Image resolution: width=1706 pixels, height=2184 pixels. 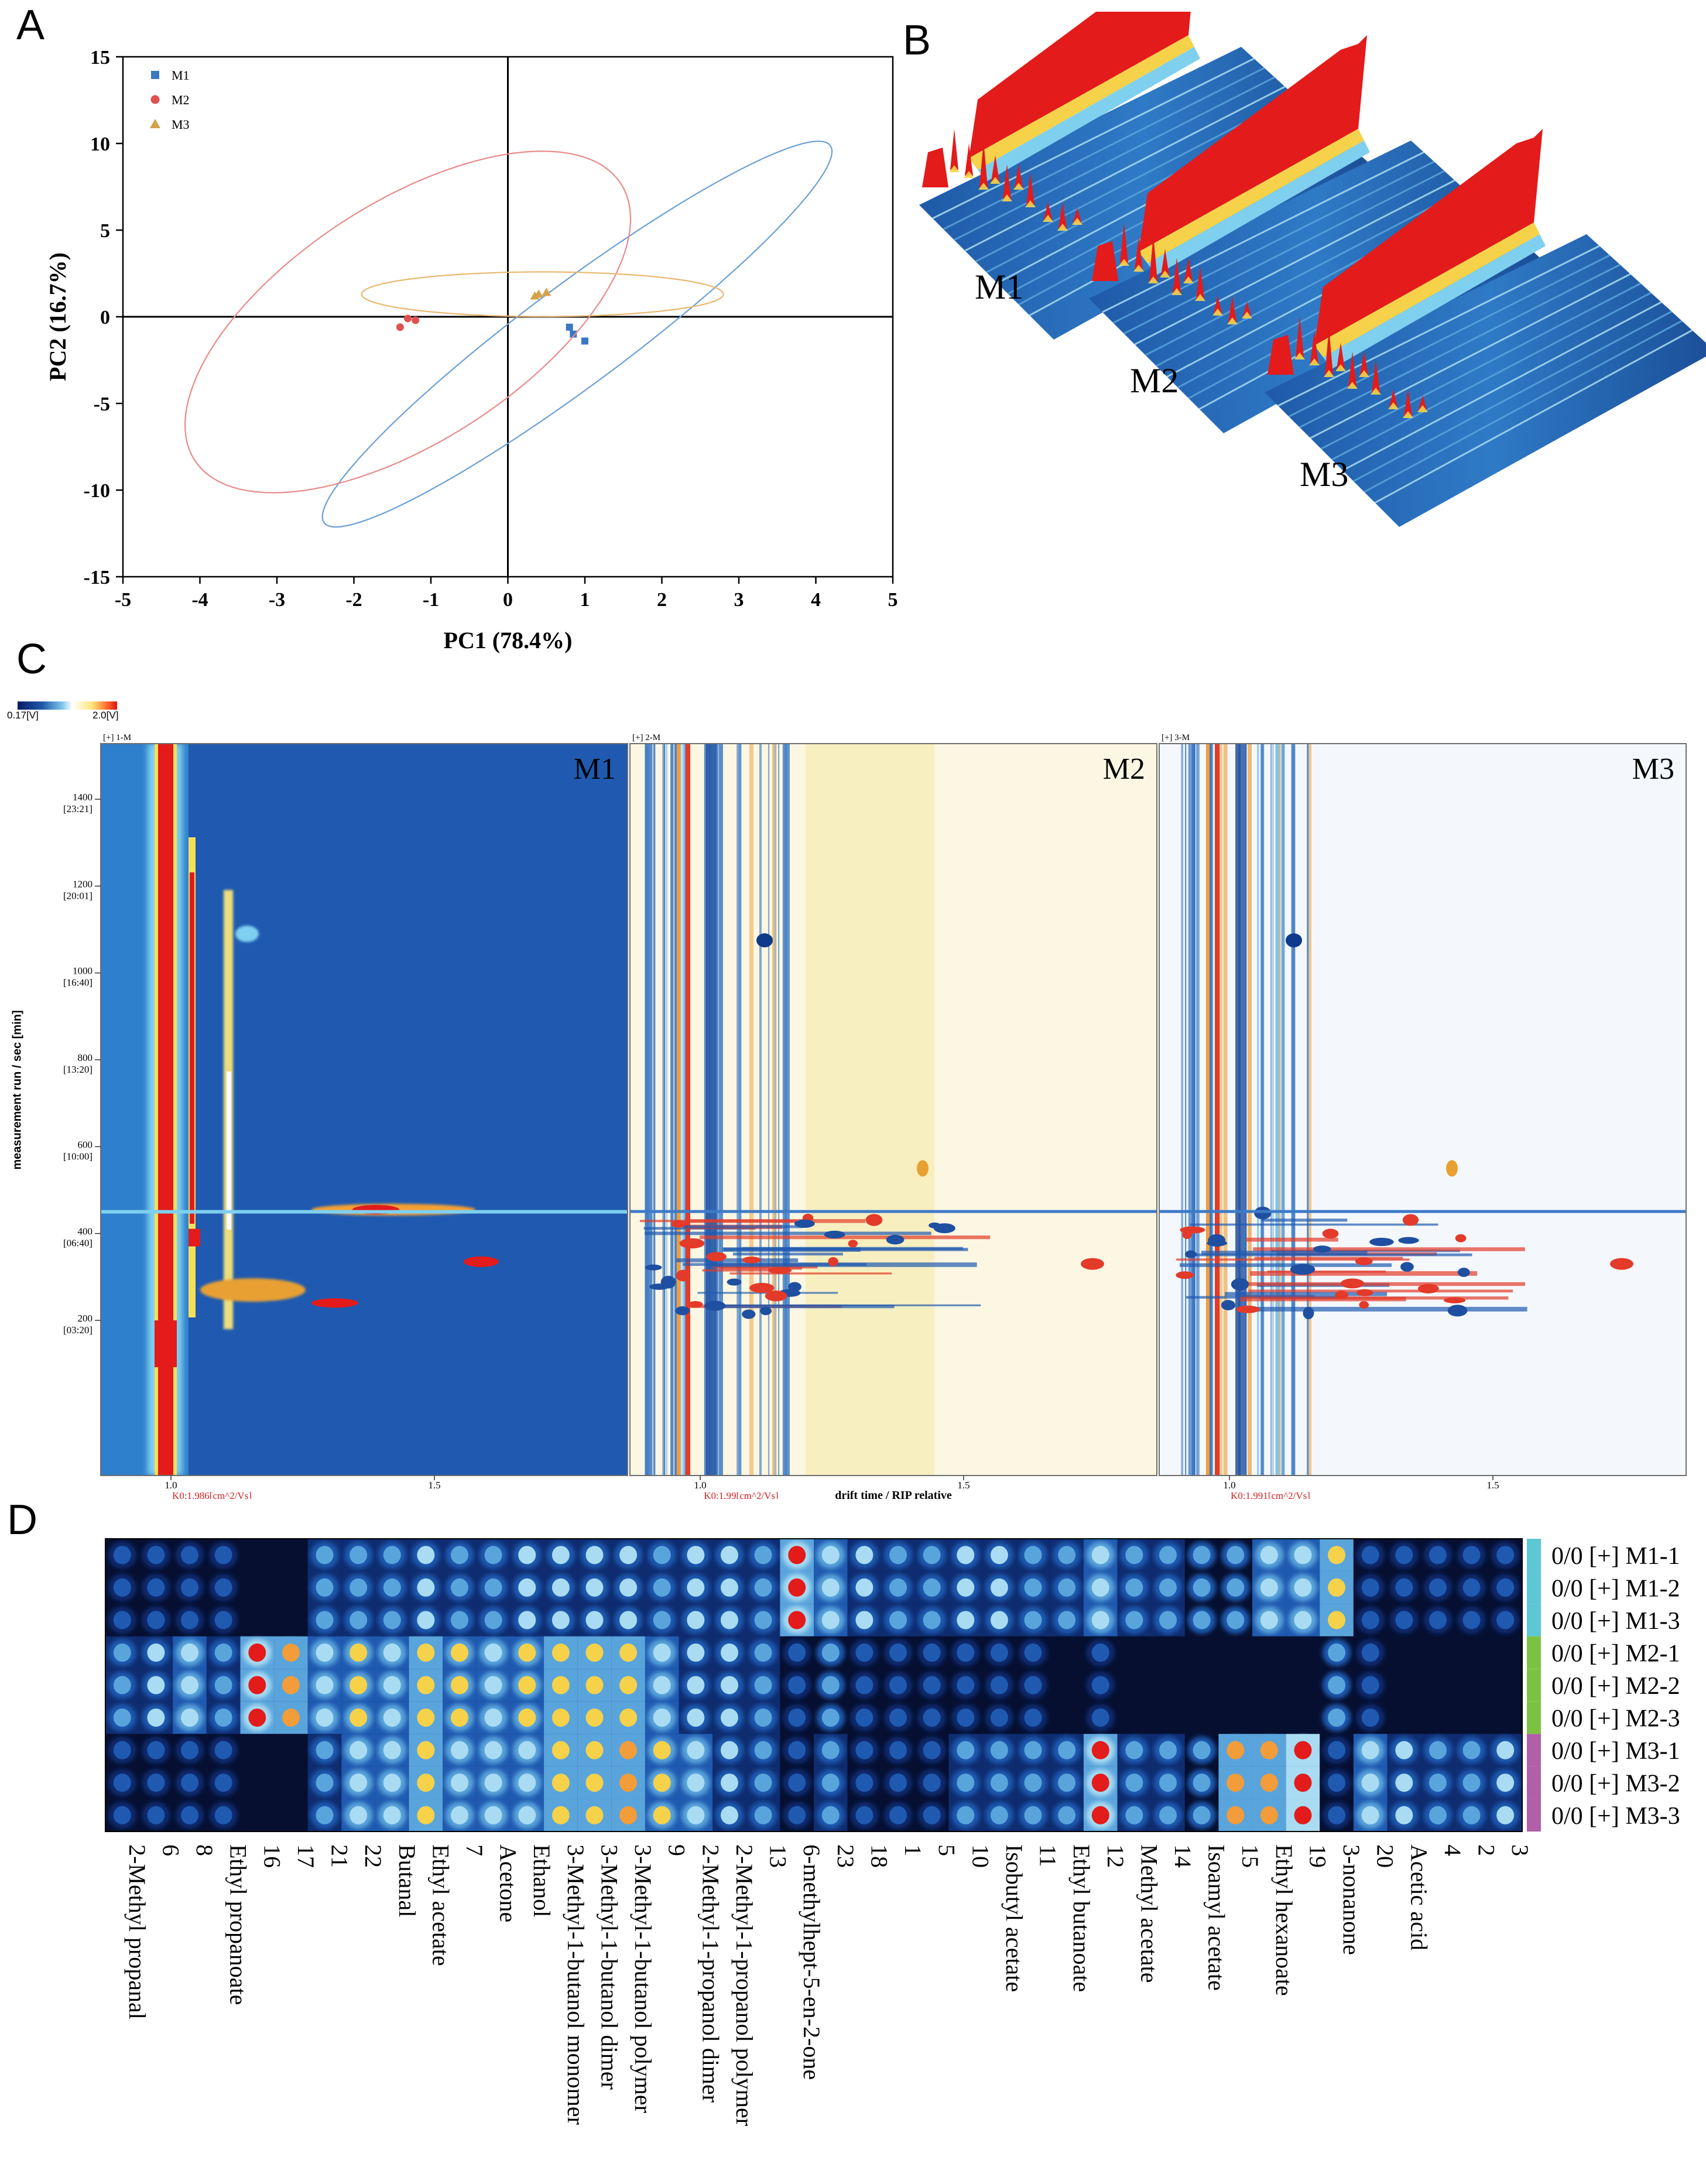 What do you see at coordinates (739, 600) in the screenshot?
I see `x-tick-label: 3` at bounding box center [739, 600].